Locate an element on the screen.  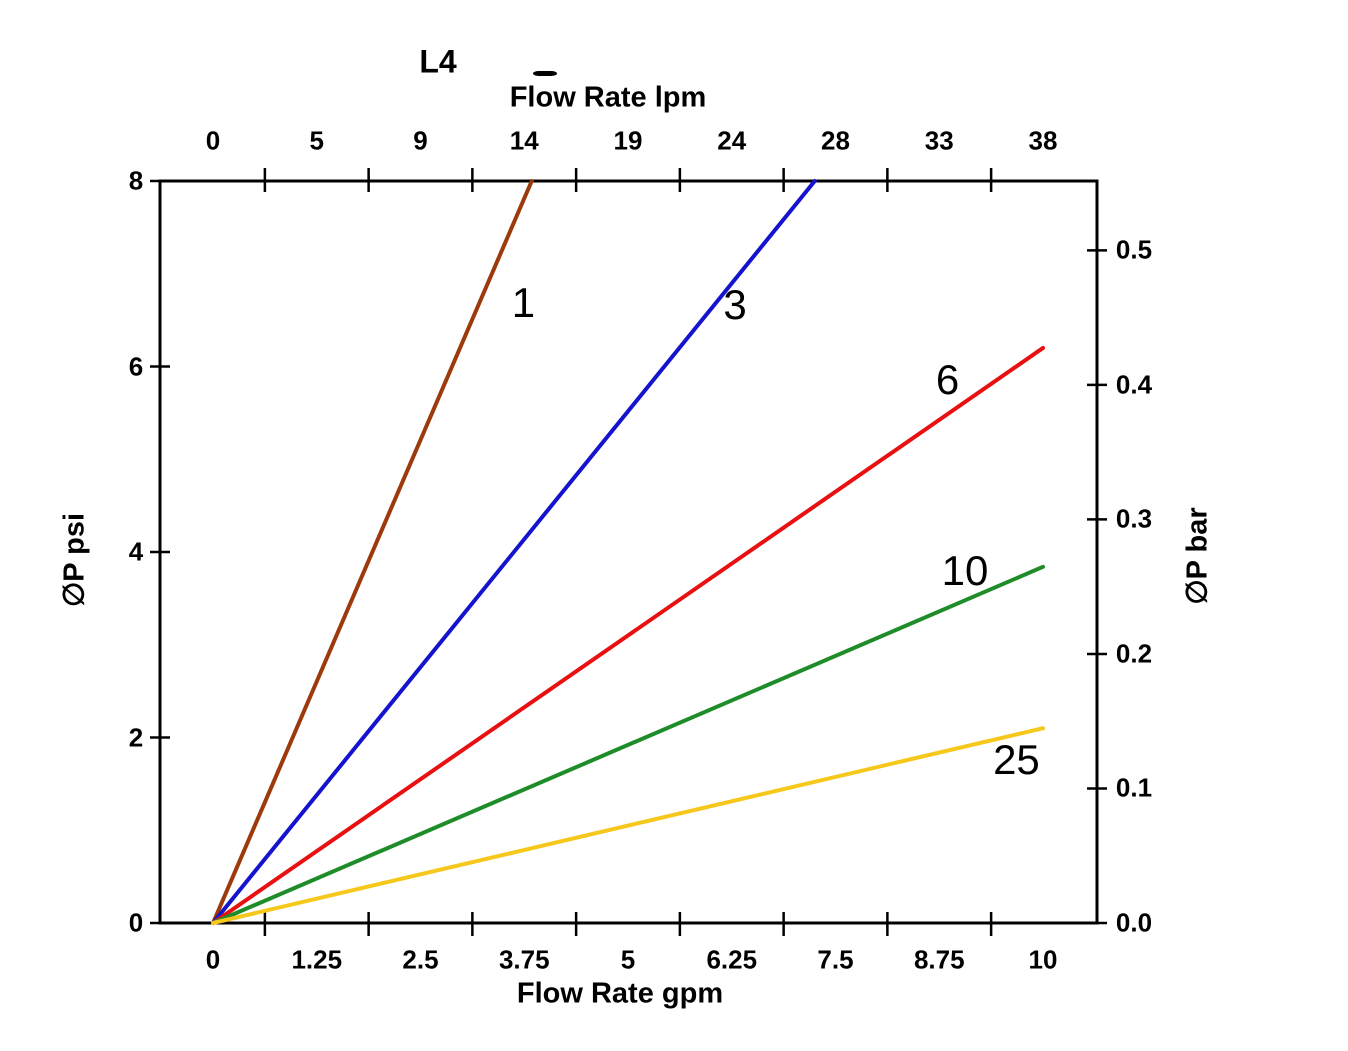
gpm-tick-label: 10 is located at coordinates (1043, 959).